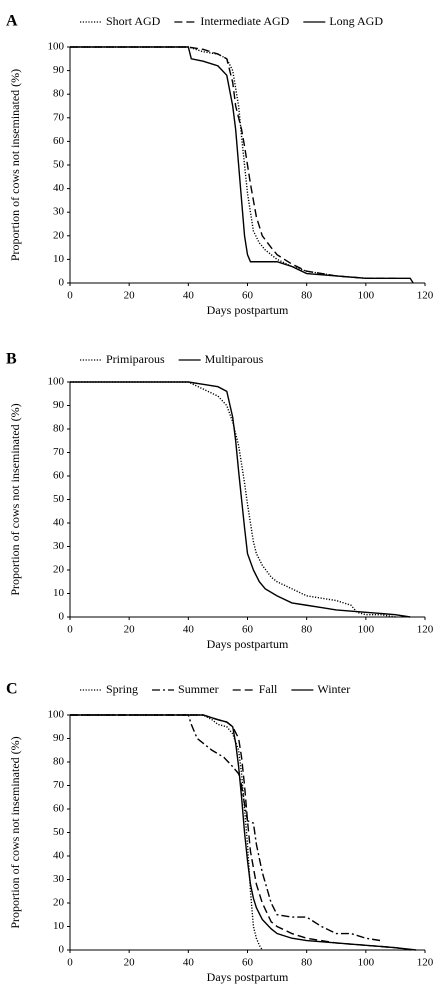  I want to click on panel-label: B, so click(11, 359).